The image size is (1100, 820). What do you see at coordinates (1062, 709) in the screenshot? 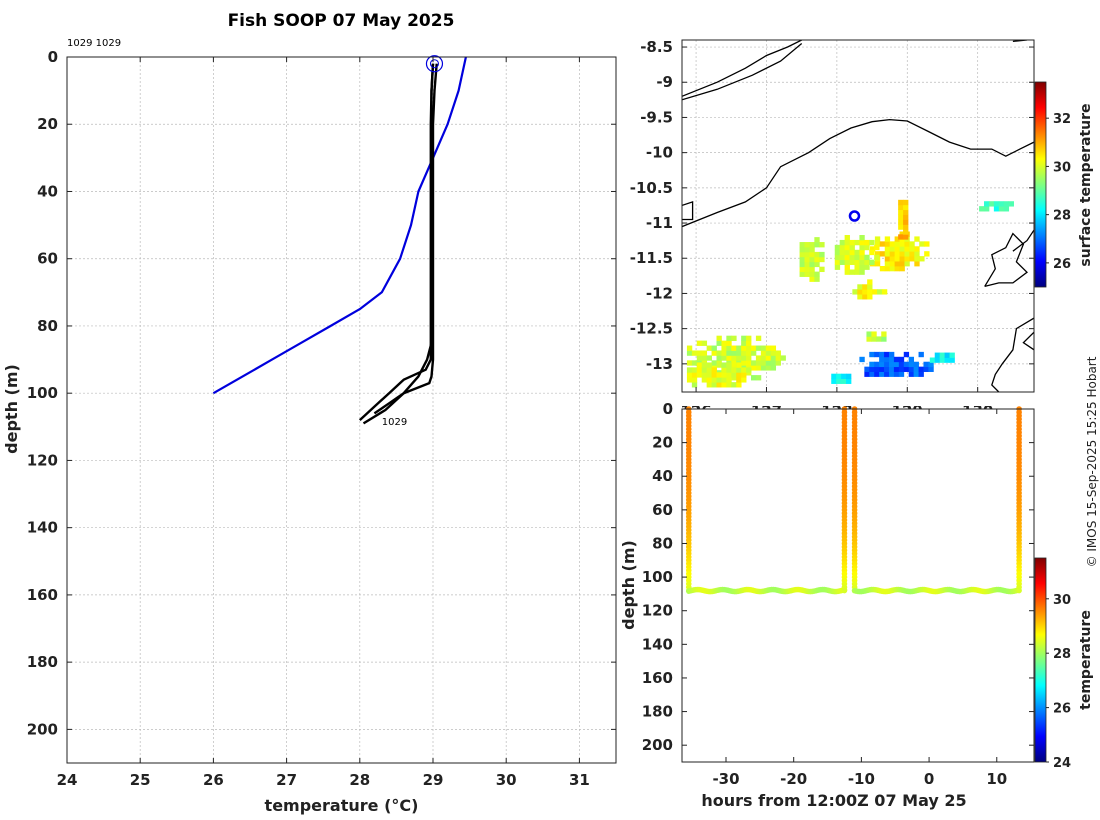
I see `section-colorbar-tick-label: 26` at bounding box center [1062, 709].